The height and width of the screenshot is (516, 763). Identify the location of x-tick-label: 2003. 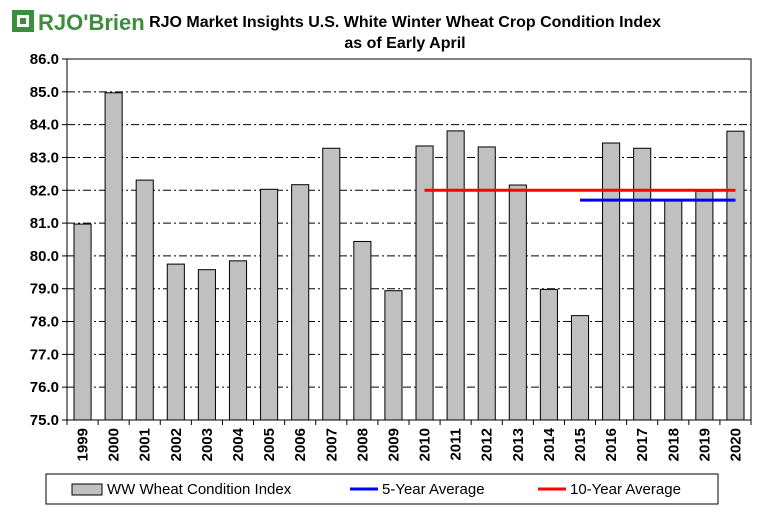
(207, 444).